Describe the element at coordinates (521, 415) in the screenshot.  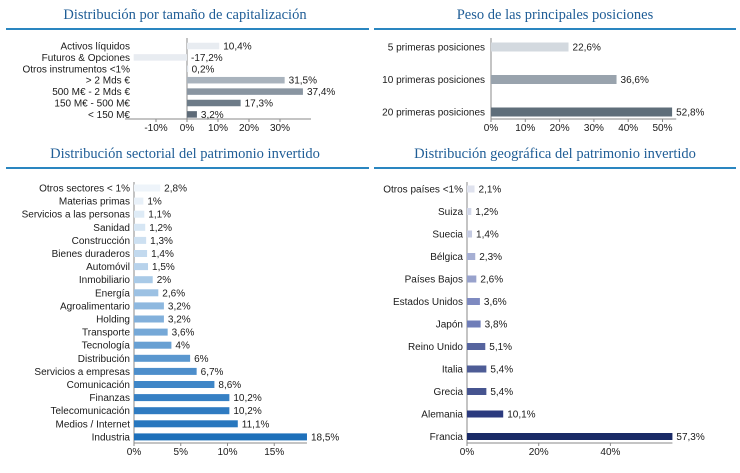
I see `value-label: 10,1%` at that location.